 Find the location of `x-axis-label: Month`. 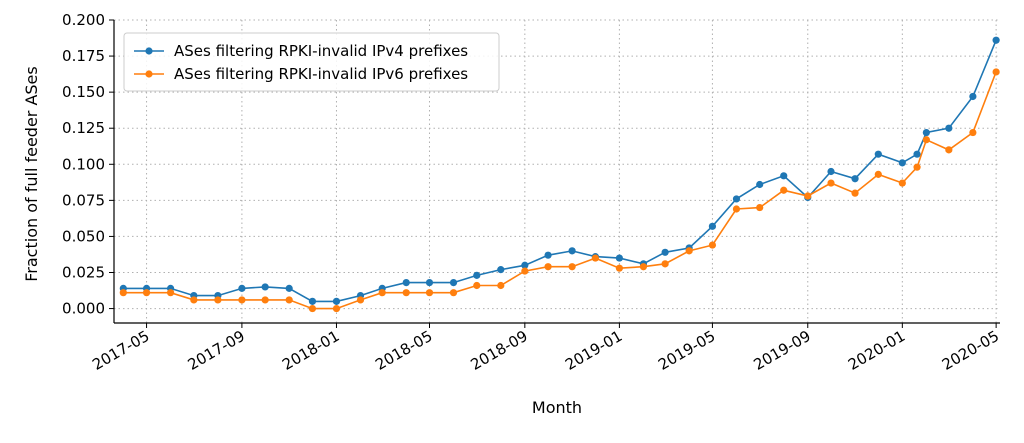

x-axis-label: Month is located at coordinates (557, 407).